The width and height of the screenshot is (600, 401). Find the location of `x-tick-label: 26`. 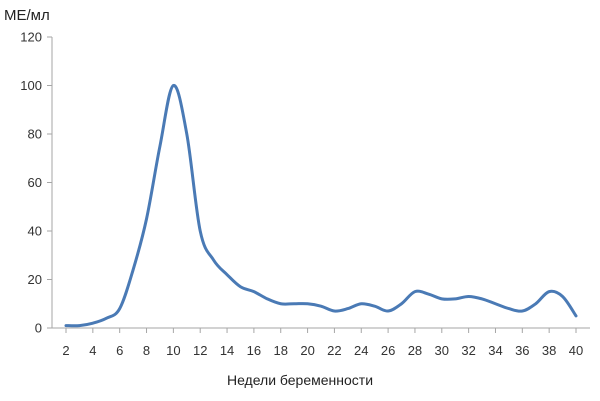

x-tick-label: 26 is located at coordinates (388, 350).